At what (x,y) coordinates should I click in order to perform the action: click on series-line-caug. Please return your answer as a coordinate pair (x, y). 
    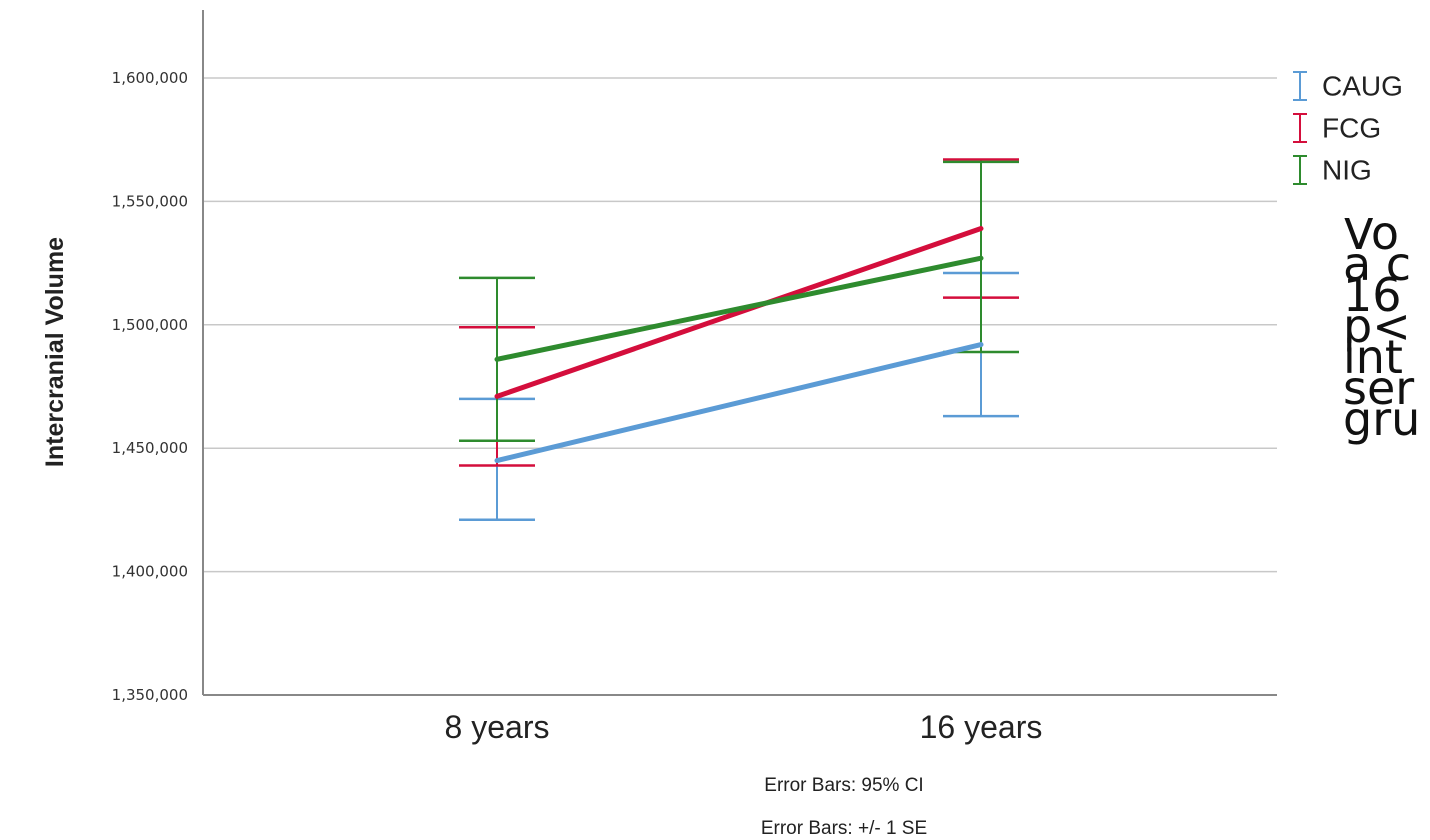
    Looking at the image, I should click on (739, 403).